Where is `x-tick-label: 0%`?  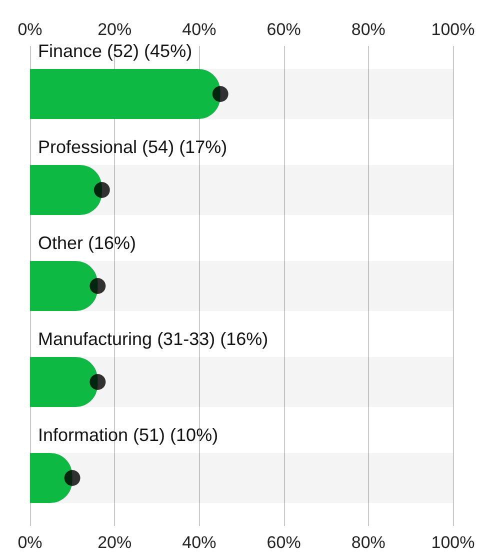 x-tick-label: 0% is located at coordinates (30, 29).